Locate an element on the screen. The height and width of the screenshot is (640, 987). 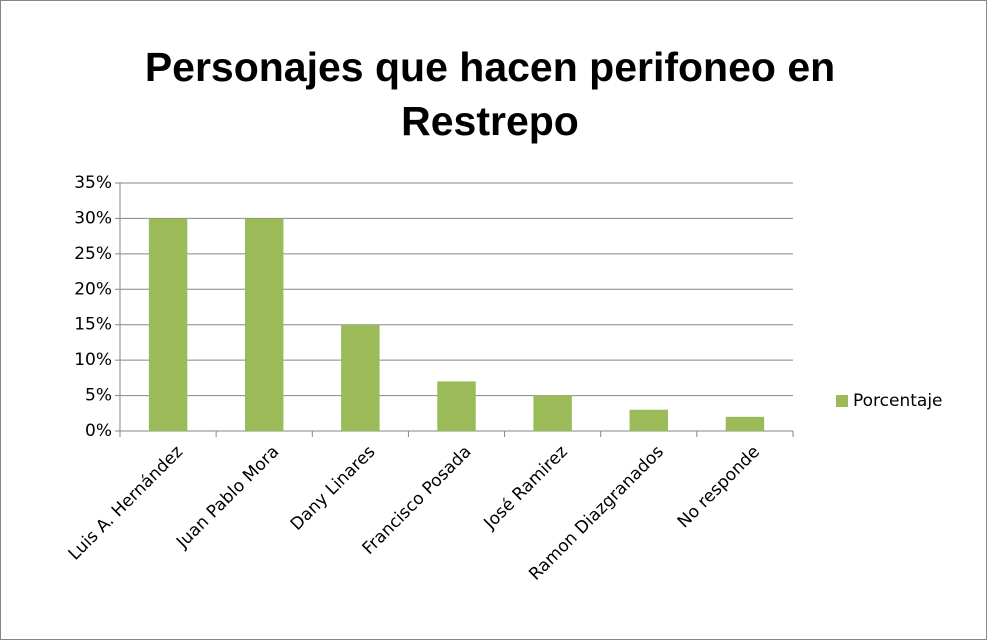
y-tick-label: 25% is located at coordinates (93, 254).